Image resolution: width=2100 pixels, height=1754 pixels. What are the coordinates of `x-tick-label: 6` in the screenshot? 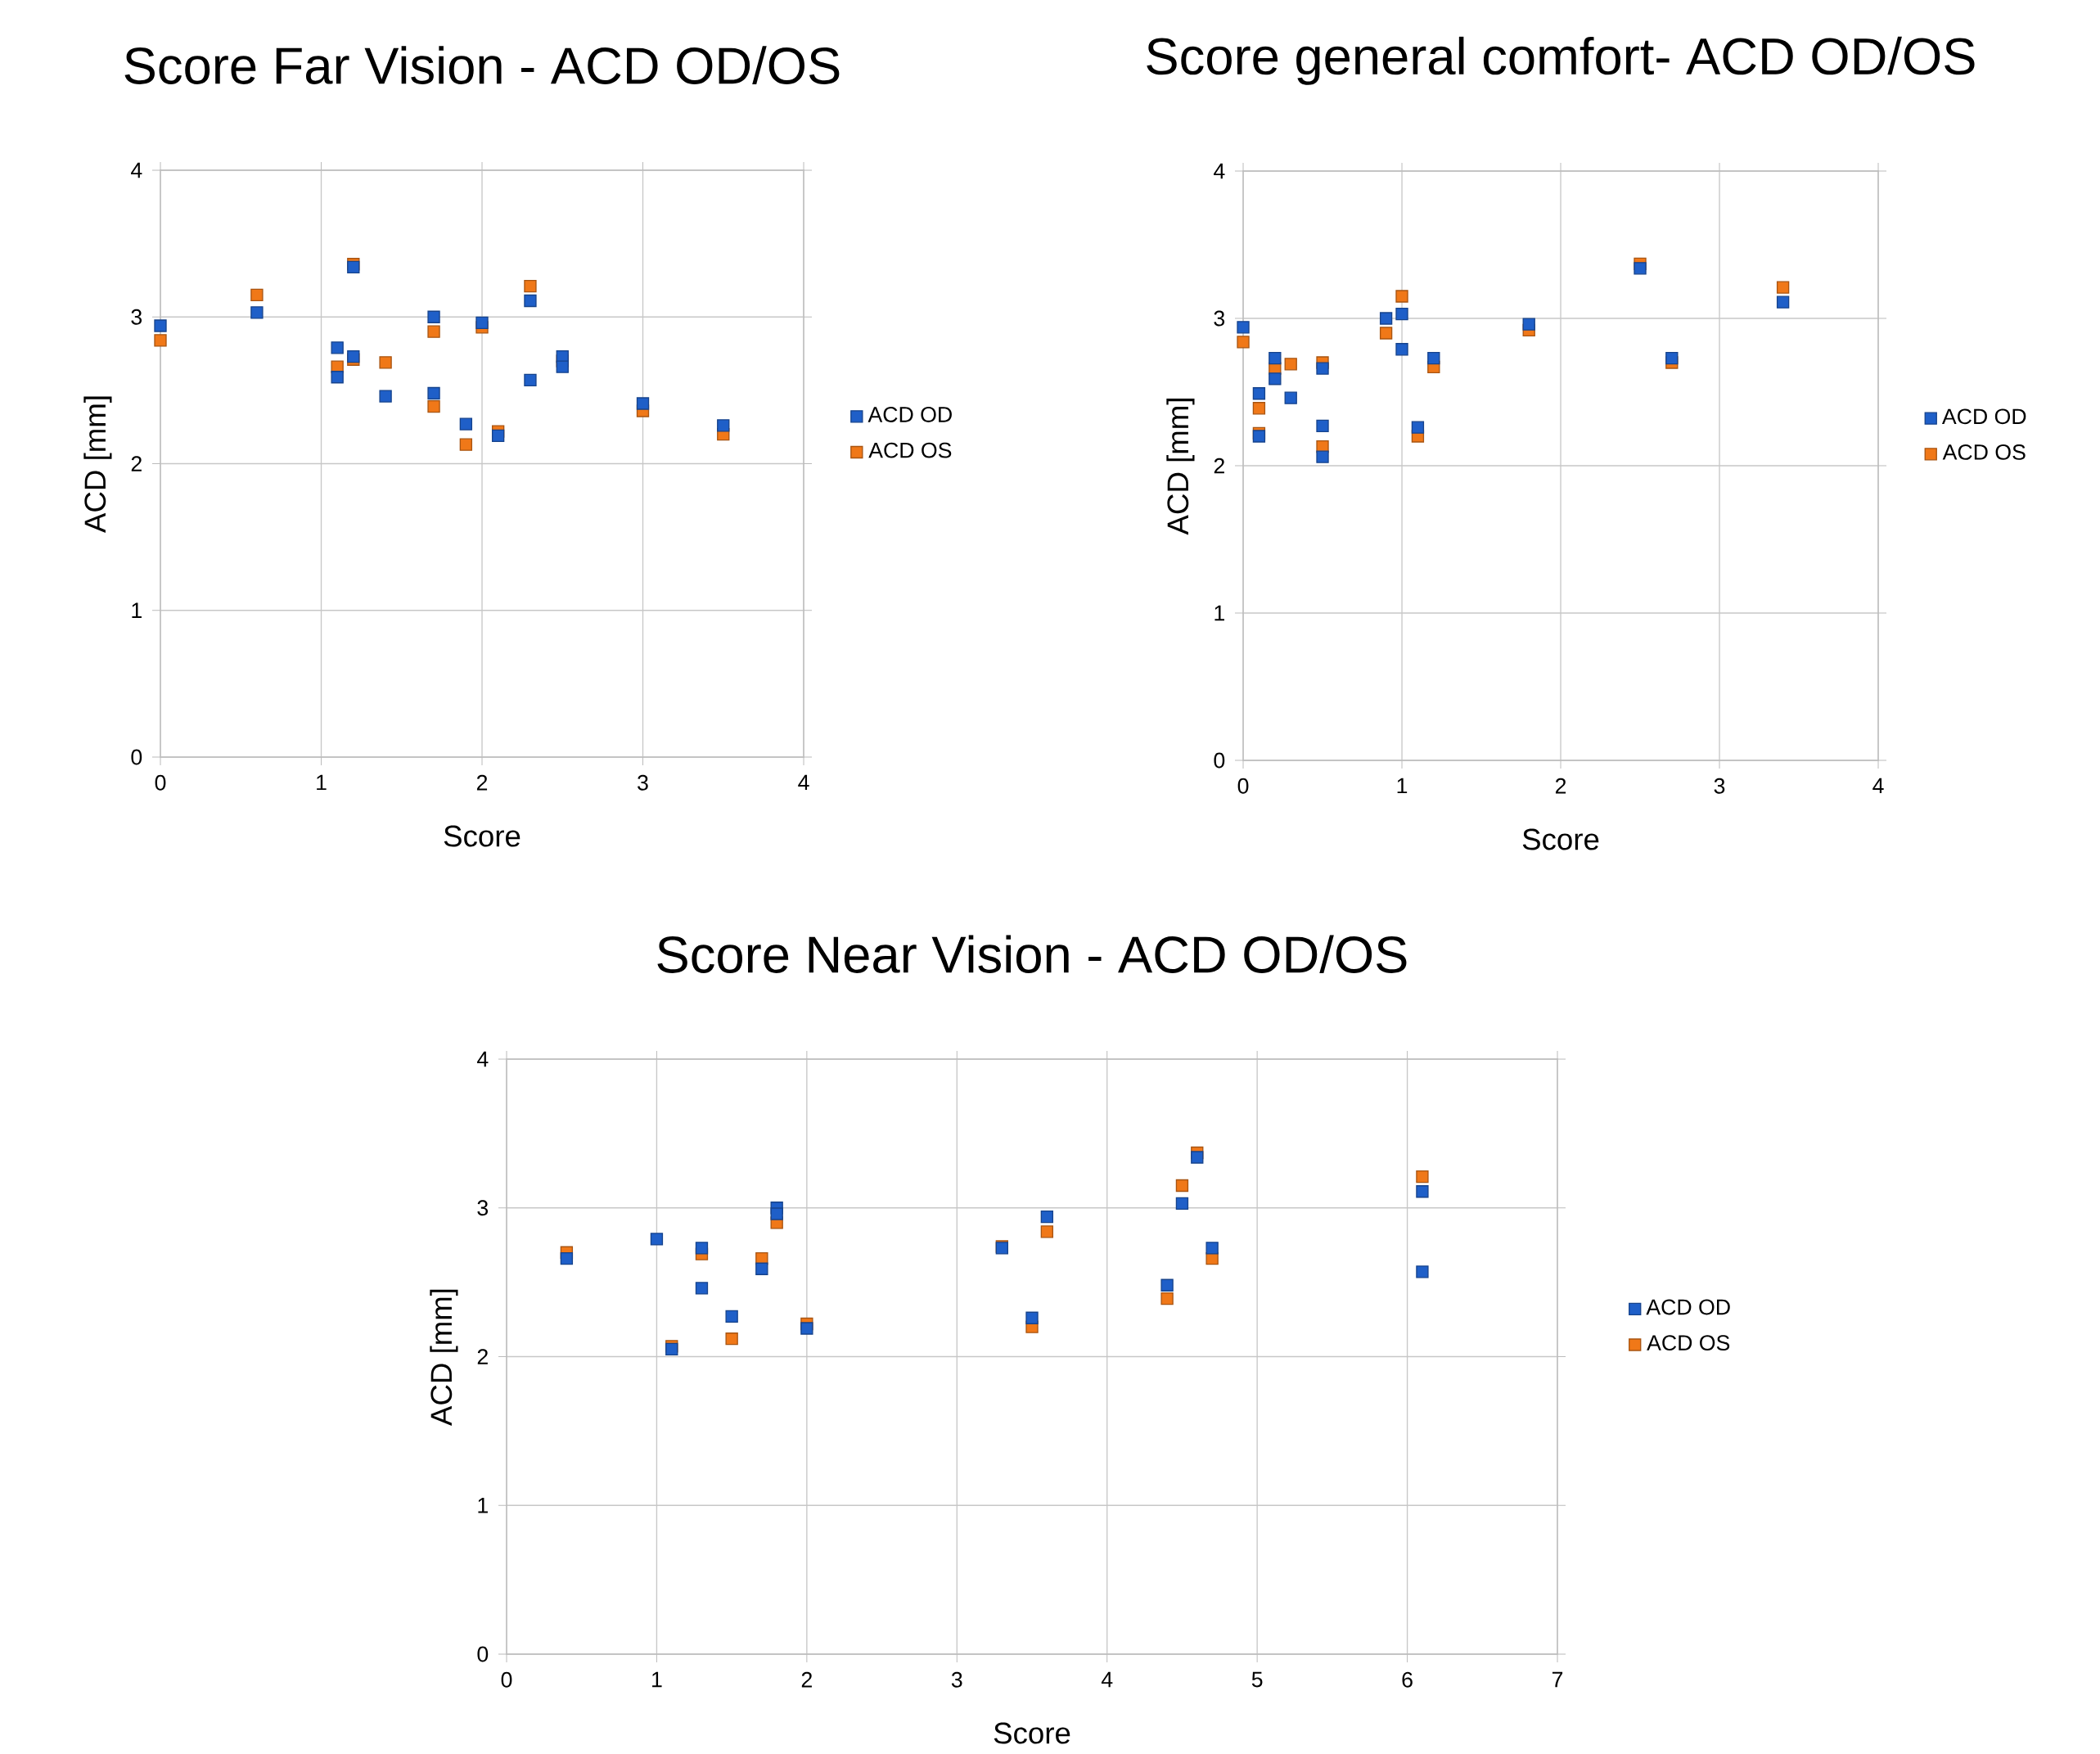 It's located at (1407, 1679).